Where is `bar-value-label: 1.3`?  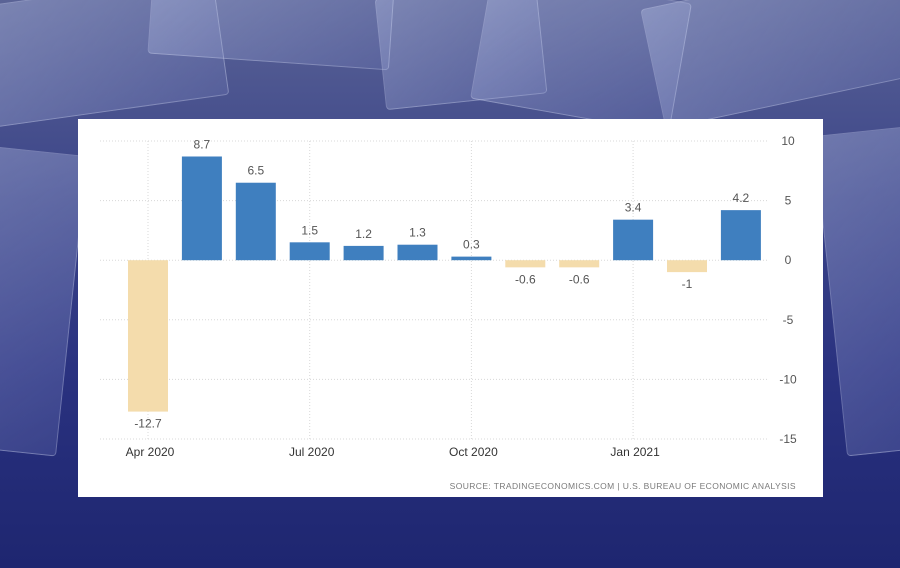 bar-value-label: 1.3 is located at coordinates (417, 233).